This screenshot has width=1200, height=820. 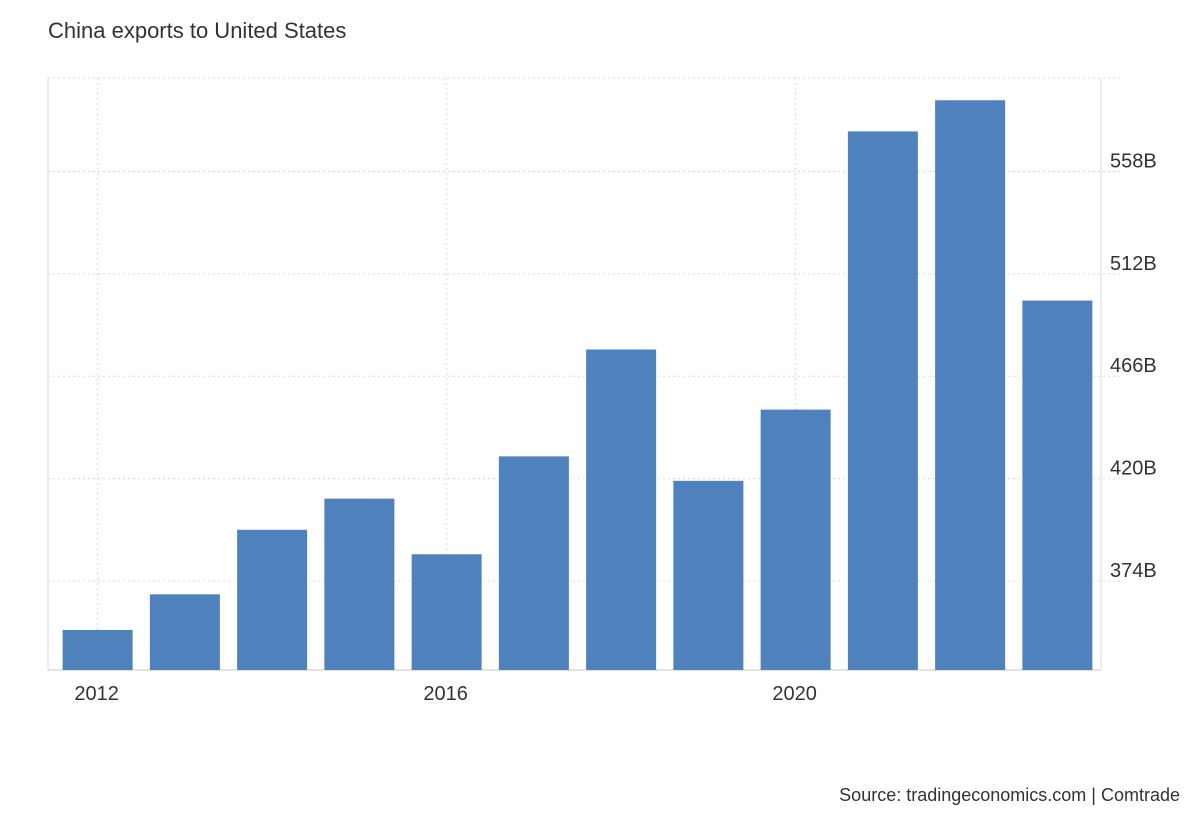 What do you see at coordinates (1133, 571) in the screenshot?
I see `y-tick-label: 374B` at bounding box center [1133, 571].